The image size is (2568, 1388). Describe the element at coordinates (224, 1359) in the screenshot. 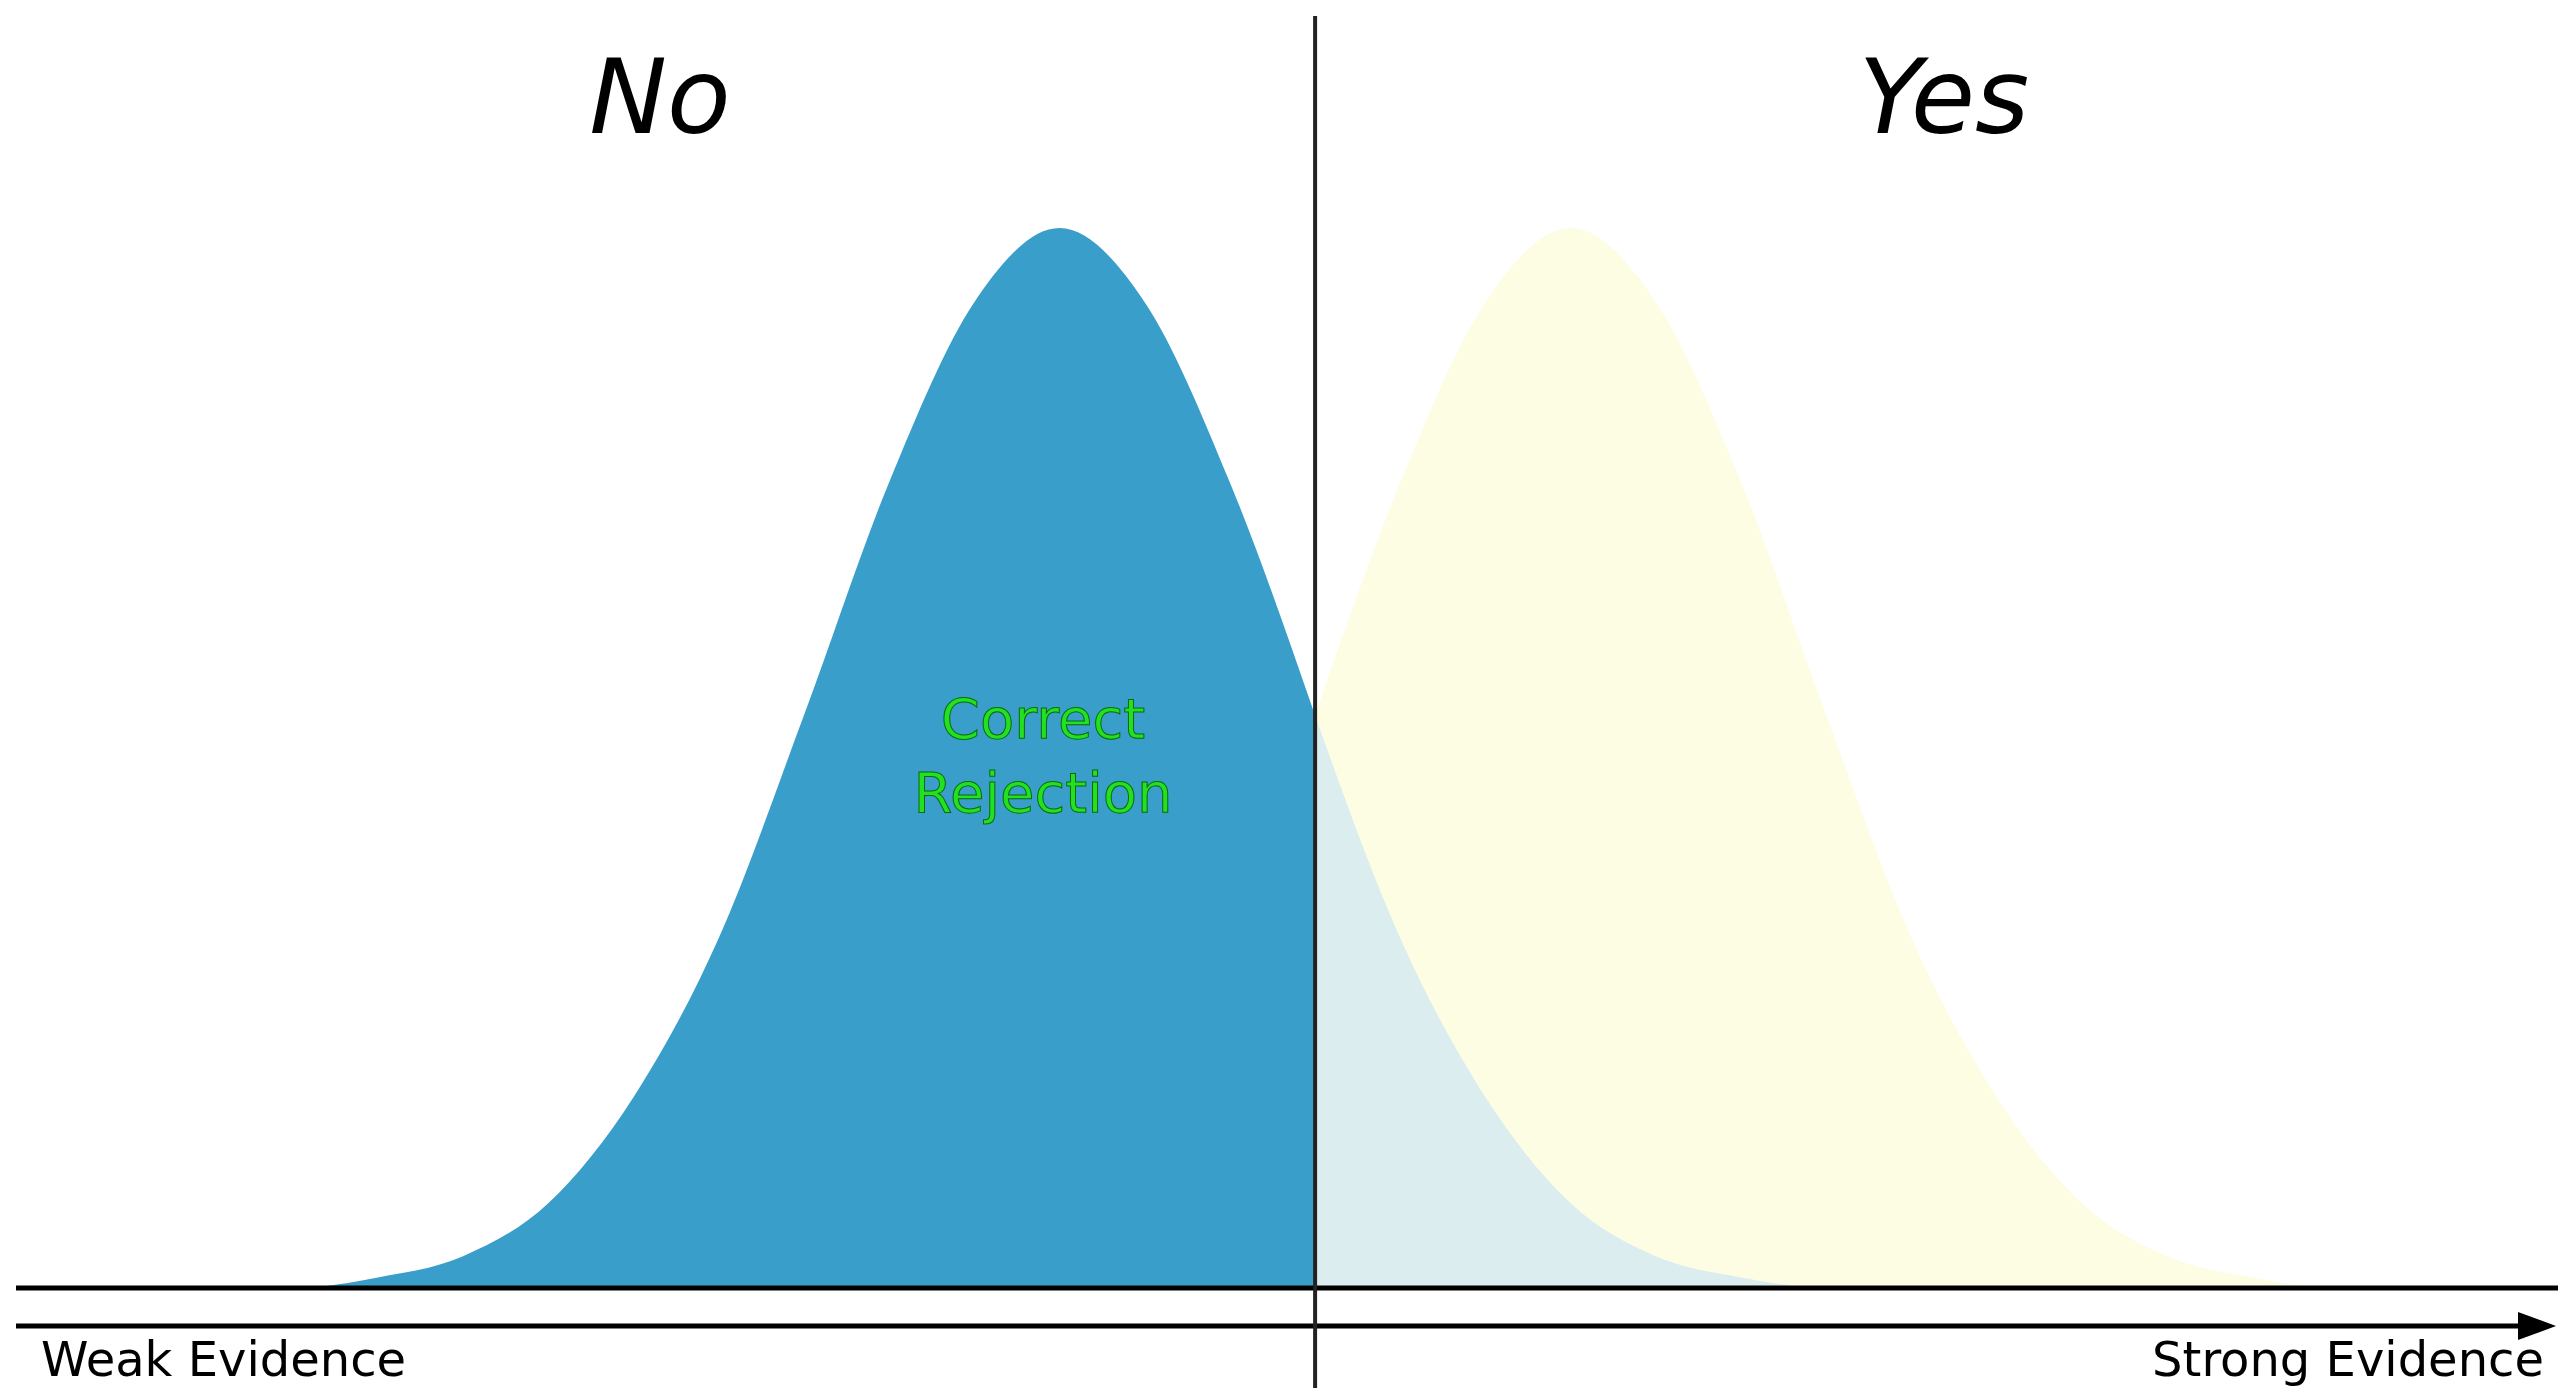

I see `text: Weak Evidence` at that location.